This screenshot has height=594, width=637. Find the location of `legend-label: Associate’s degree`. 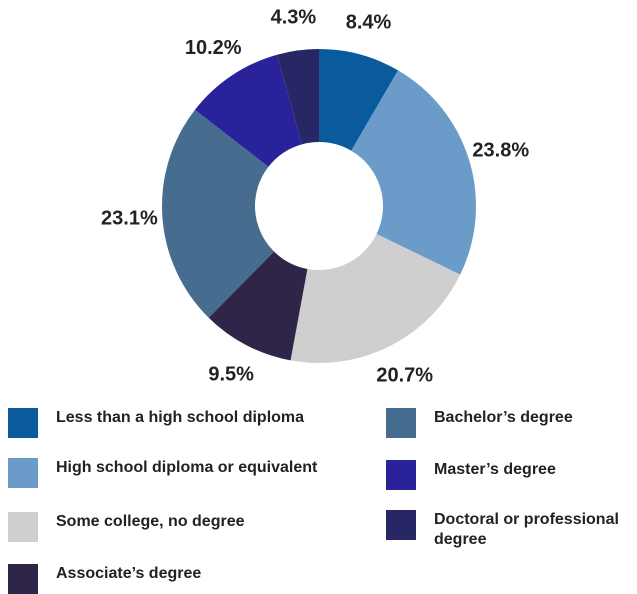

legend-label: Associate’s degree is located at coordinates (129, 573).